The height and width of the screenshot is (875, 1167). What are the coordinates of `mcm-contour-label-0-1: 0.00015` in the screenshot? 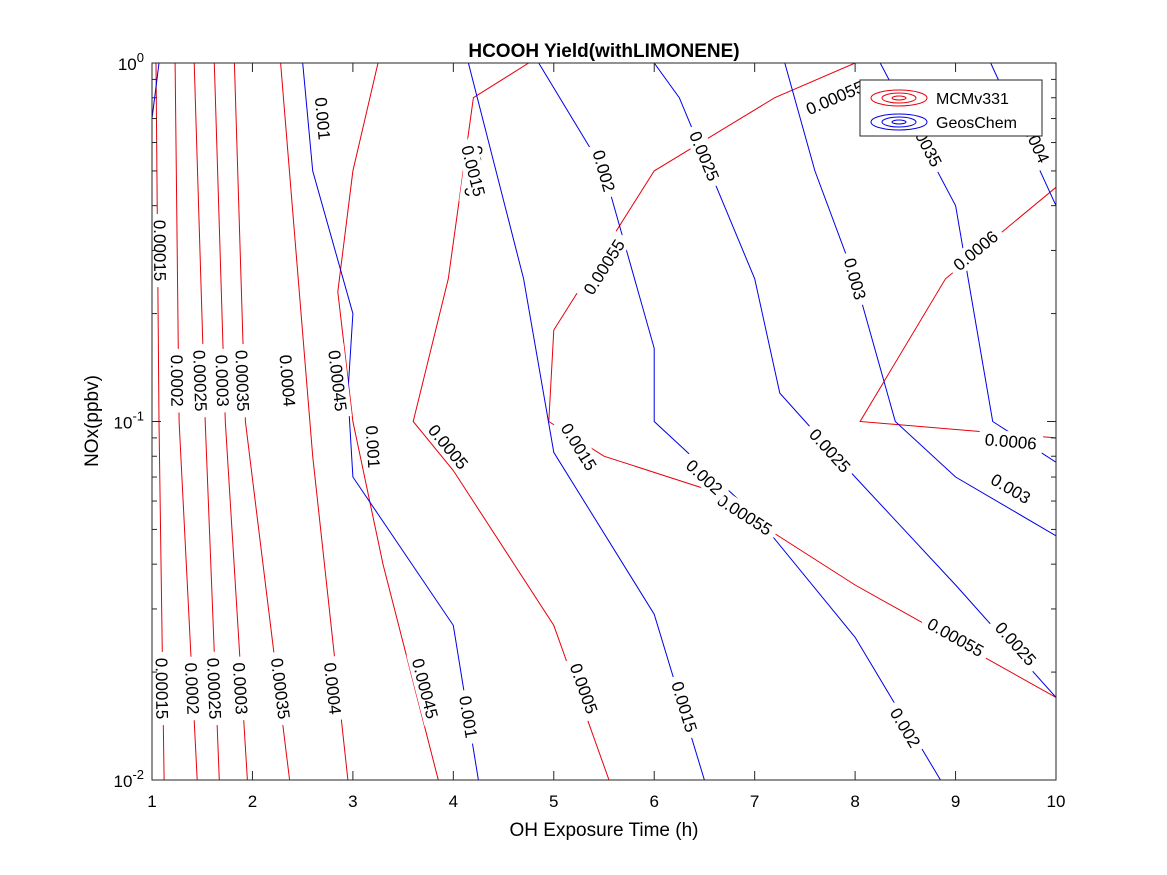 It's located at (162, 688).